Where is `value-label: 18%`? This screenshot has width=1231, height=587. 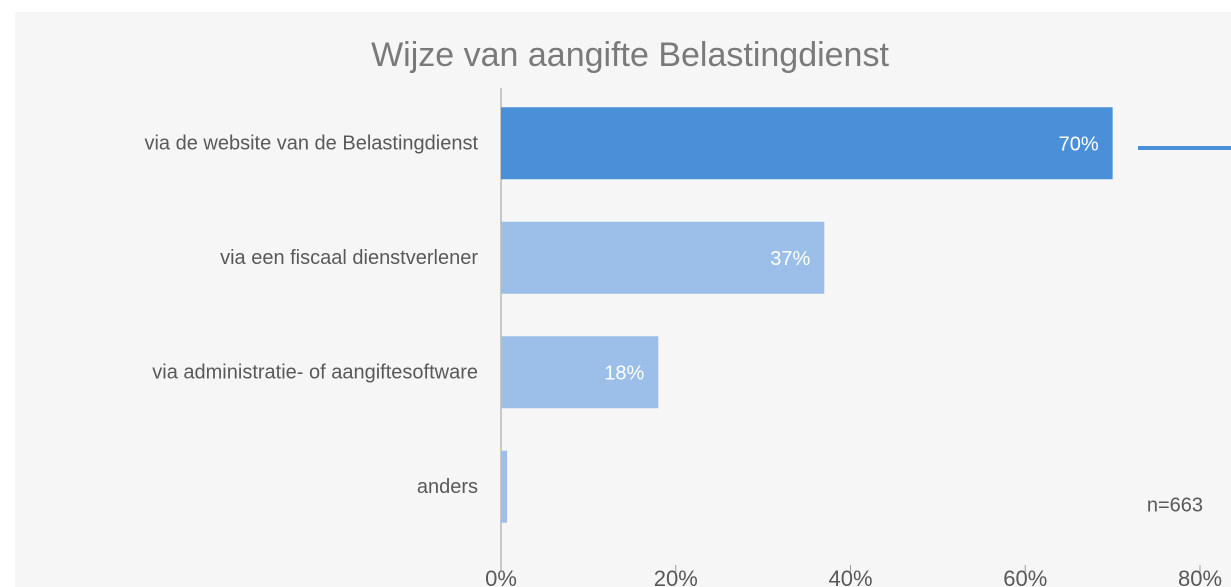 value-label: 18% is located at coordinates (624, 374).